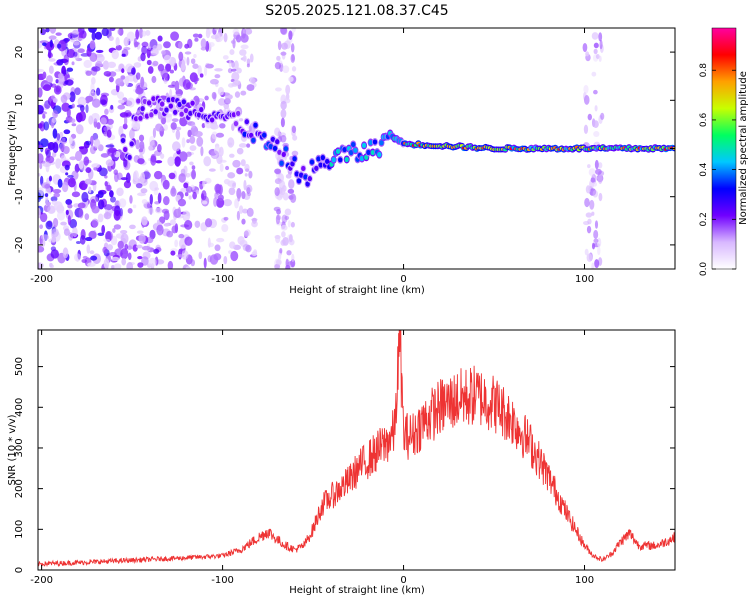  I want to click on snr-xlabel: Height of straight line (km), so click(357, 590).